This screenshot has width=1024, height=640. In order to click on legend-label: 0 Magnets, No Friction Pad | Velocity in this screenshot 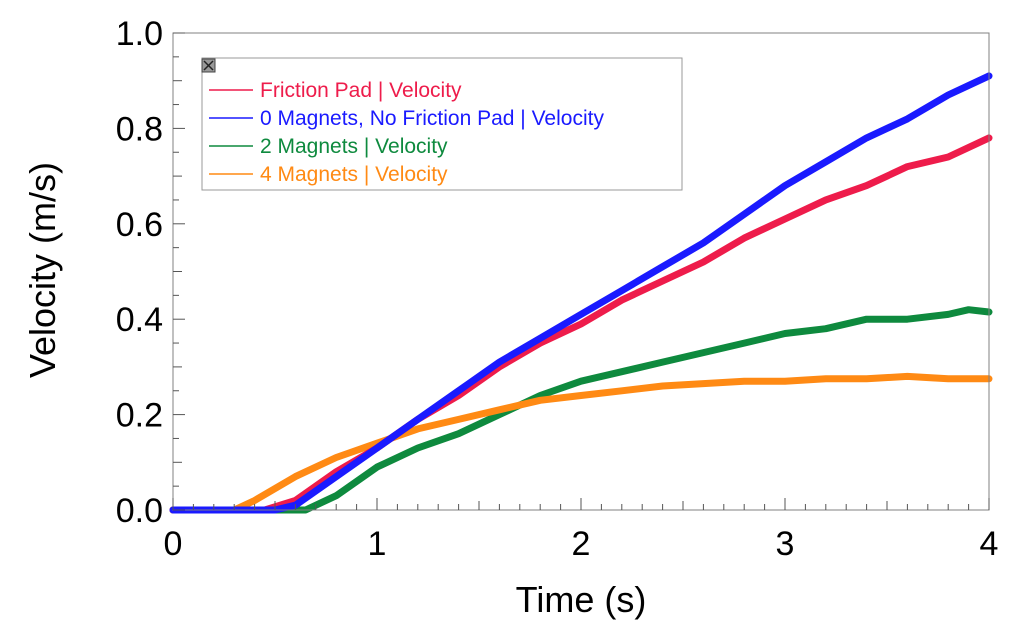, I will do `click(432, 118)`.